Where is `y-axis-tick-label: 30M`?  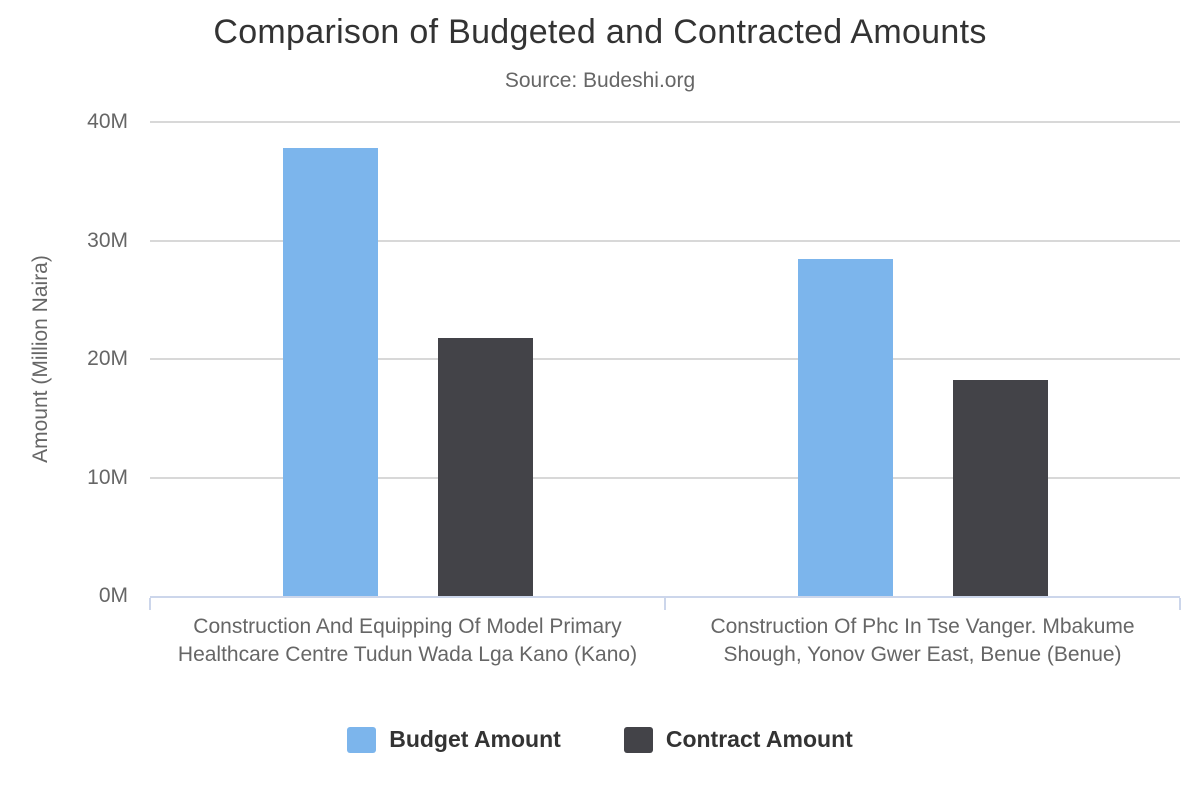
y-axis-tick-label: 30M is located at coordinates (107, 240).